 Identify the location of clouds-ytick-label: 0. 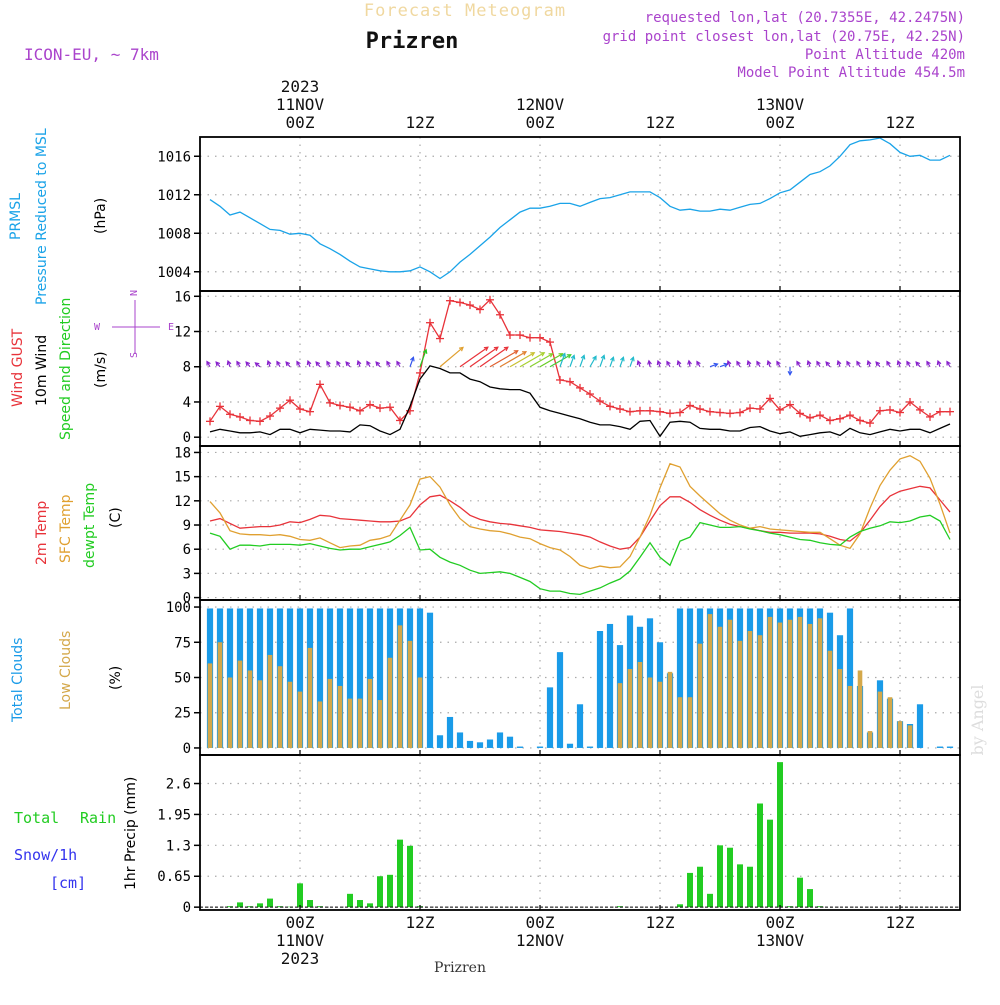
(187, 749).